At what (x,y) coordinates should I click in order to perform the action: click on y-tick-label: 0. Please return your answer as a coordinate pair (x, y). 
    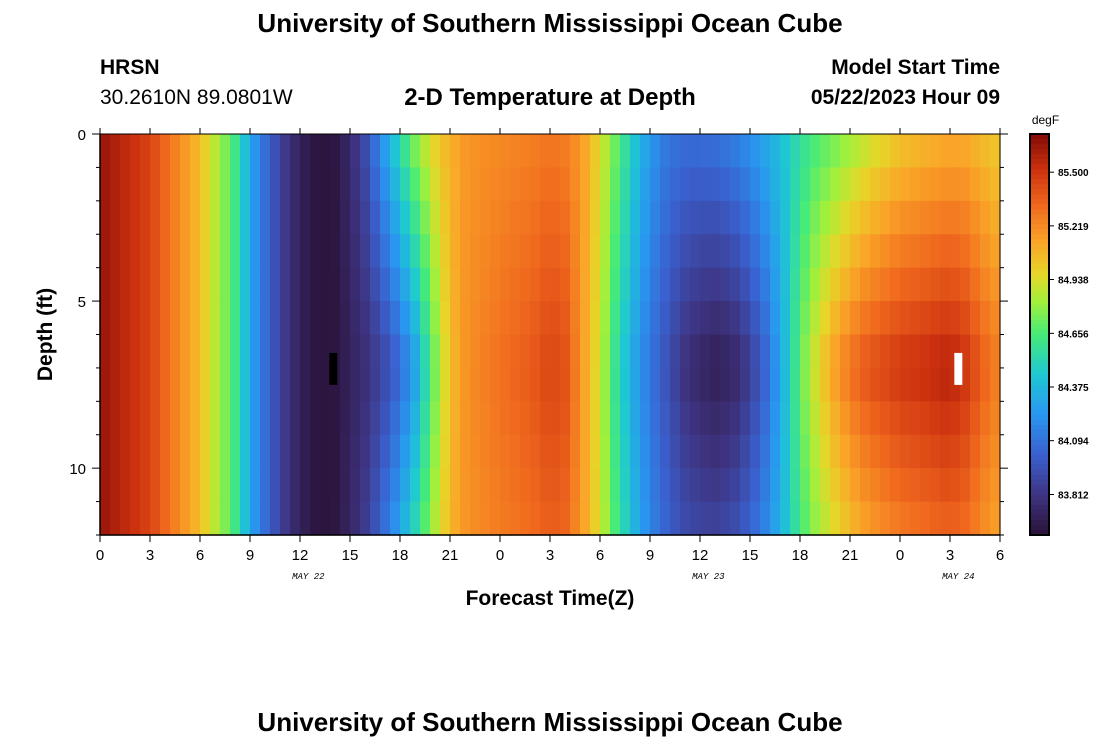
    Looking at the image, I should click on (82, 135).